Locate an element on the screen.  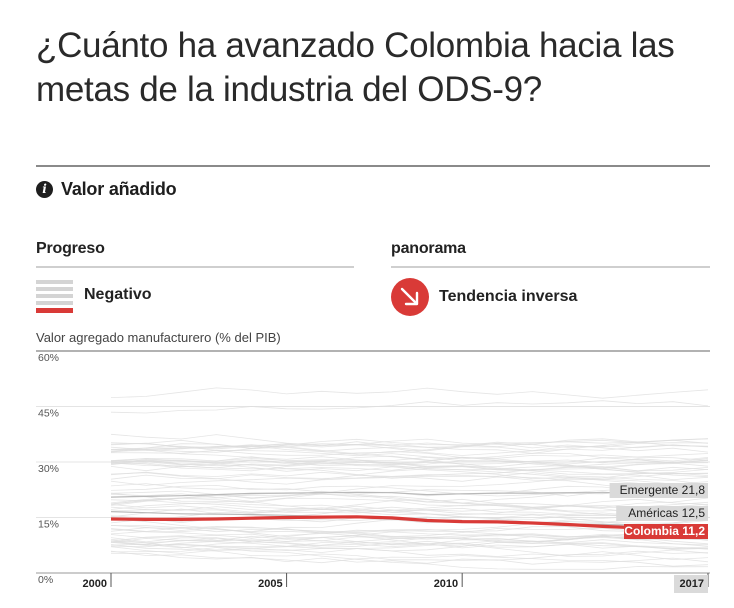
x-tick-label: 2017 is located at coordinates (692, 584).